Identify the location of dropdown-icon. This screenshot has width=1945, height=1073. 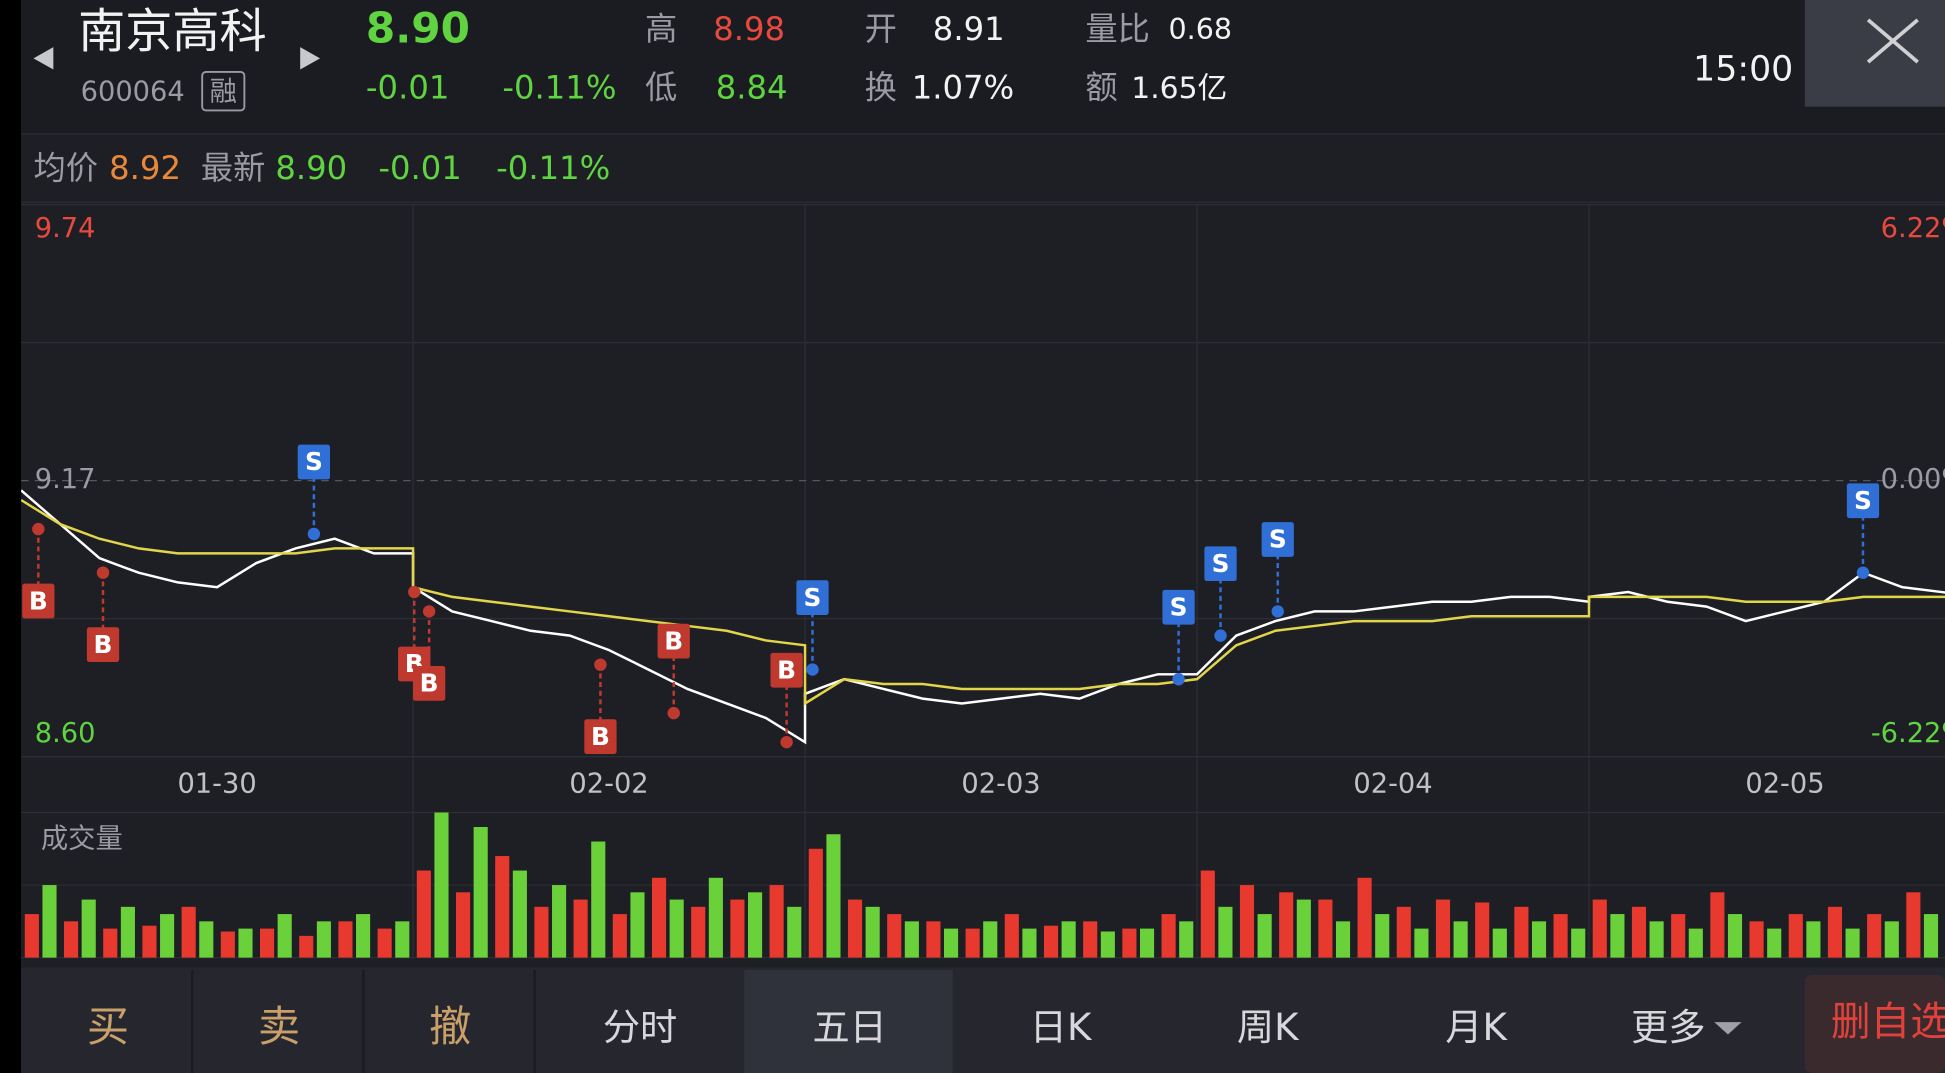
(1728, 1028).